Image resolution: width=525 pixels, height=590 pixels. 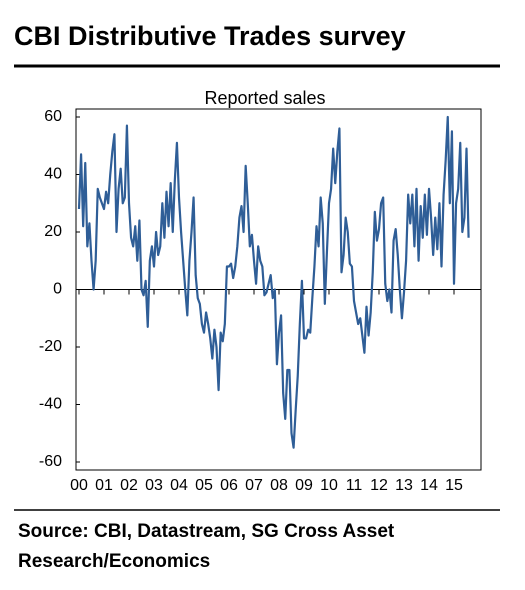 What do you see at coordinates (206, 531) in the screenshot?
I see `source: Source: CBI, Datastream, SG Cross Asset` at bounding box center [206, 531].